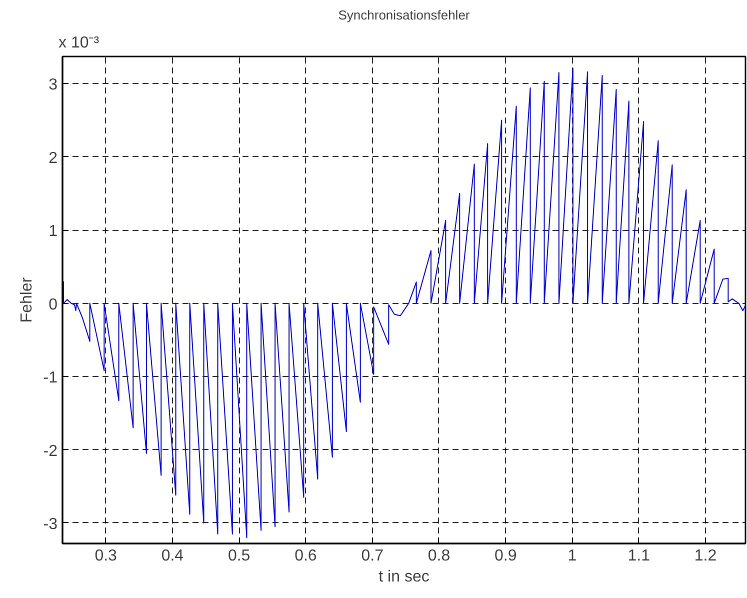  What do you see at coordinates (404, 577) in the screenshot?
I see `x-axis-title: t in sec` at bounding box center [404, 577].